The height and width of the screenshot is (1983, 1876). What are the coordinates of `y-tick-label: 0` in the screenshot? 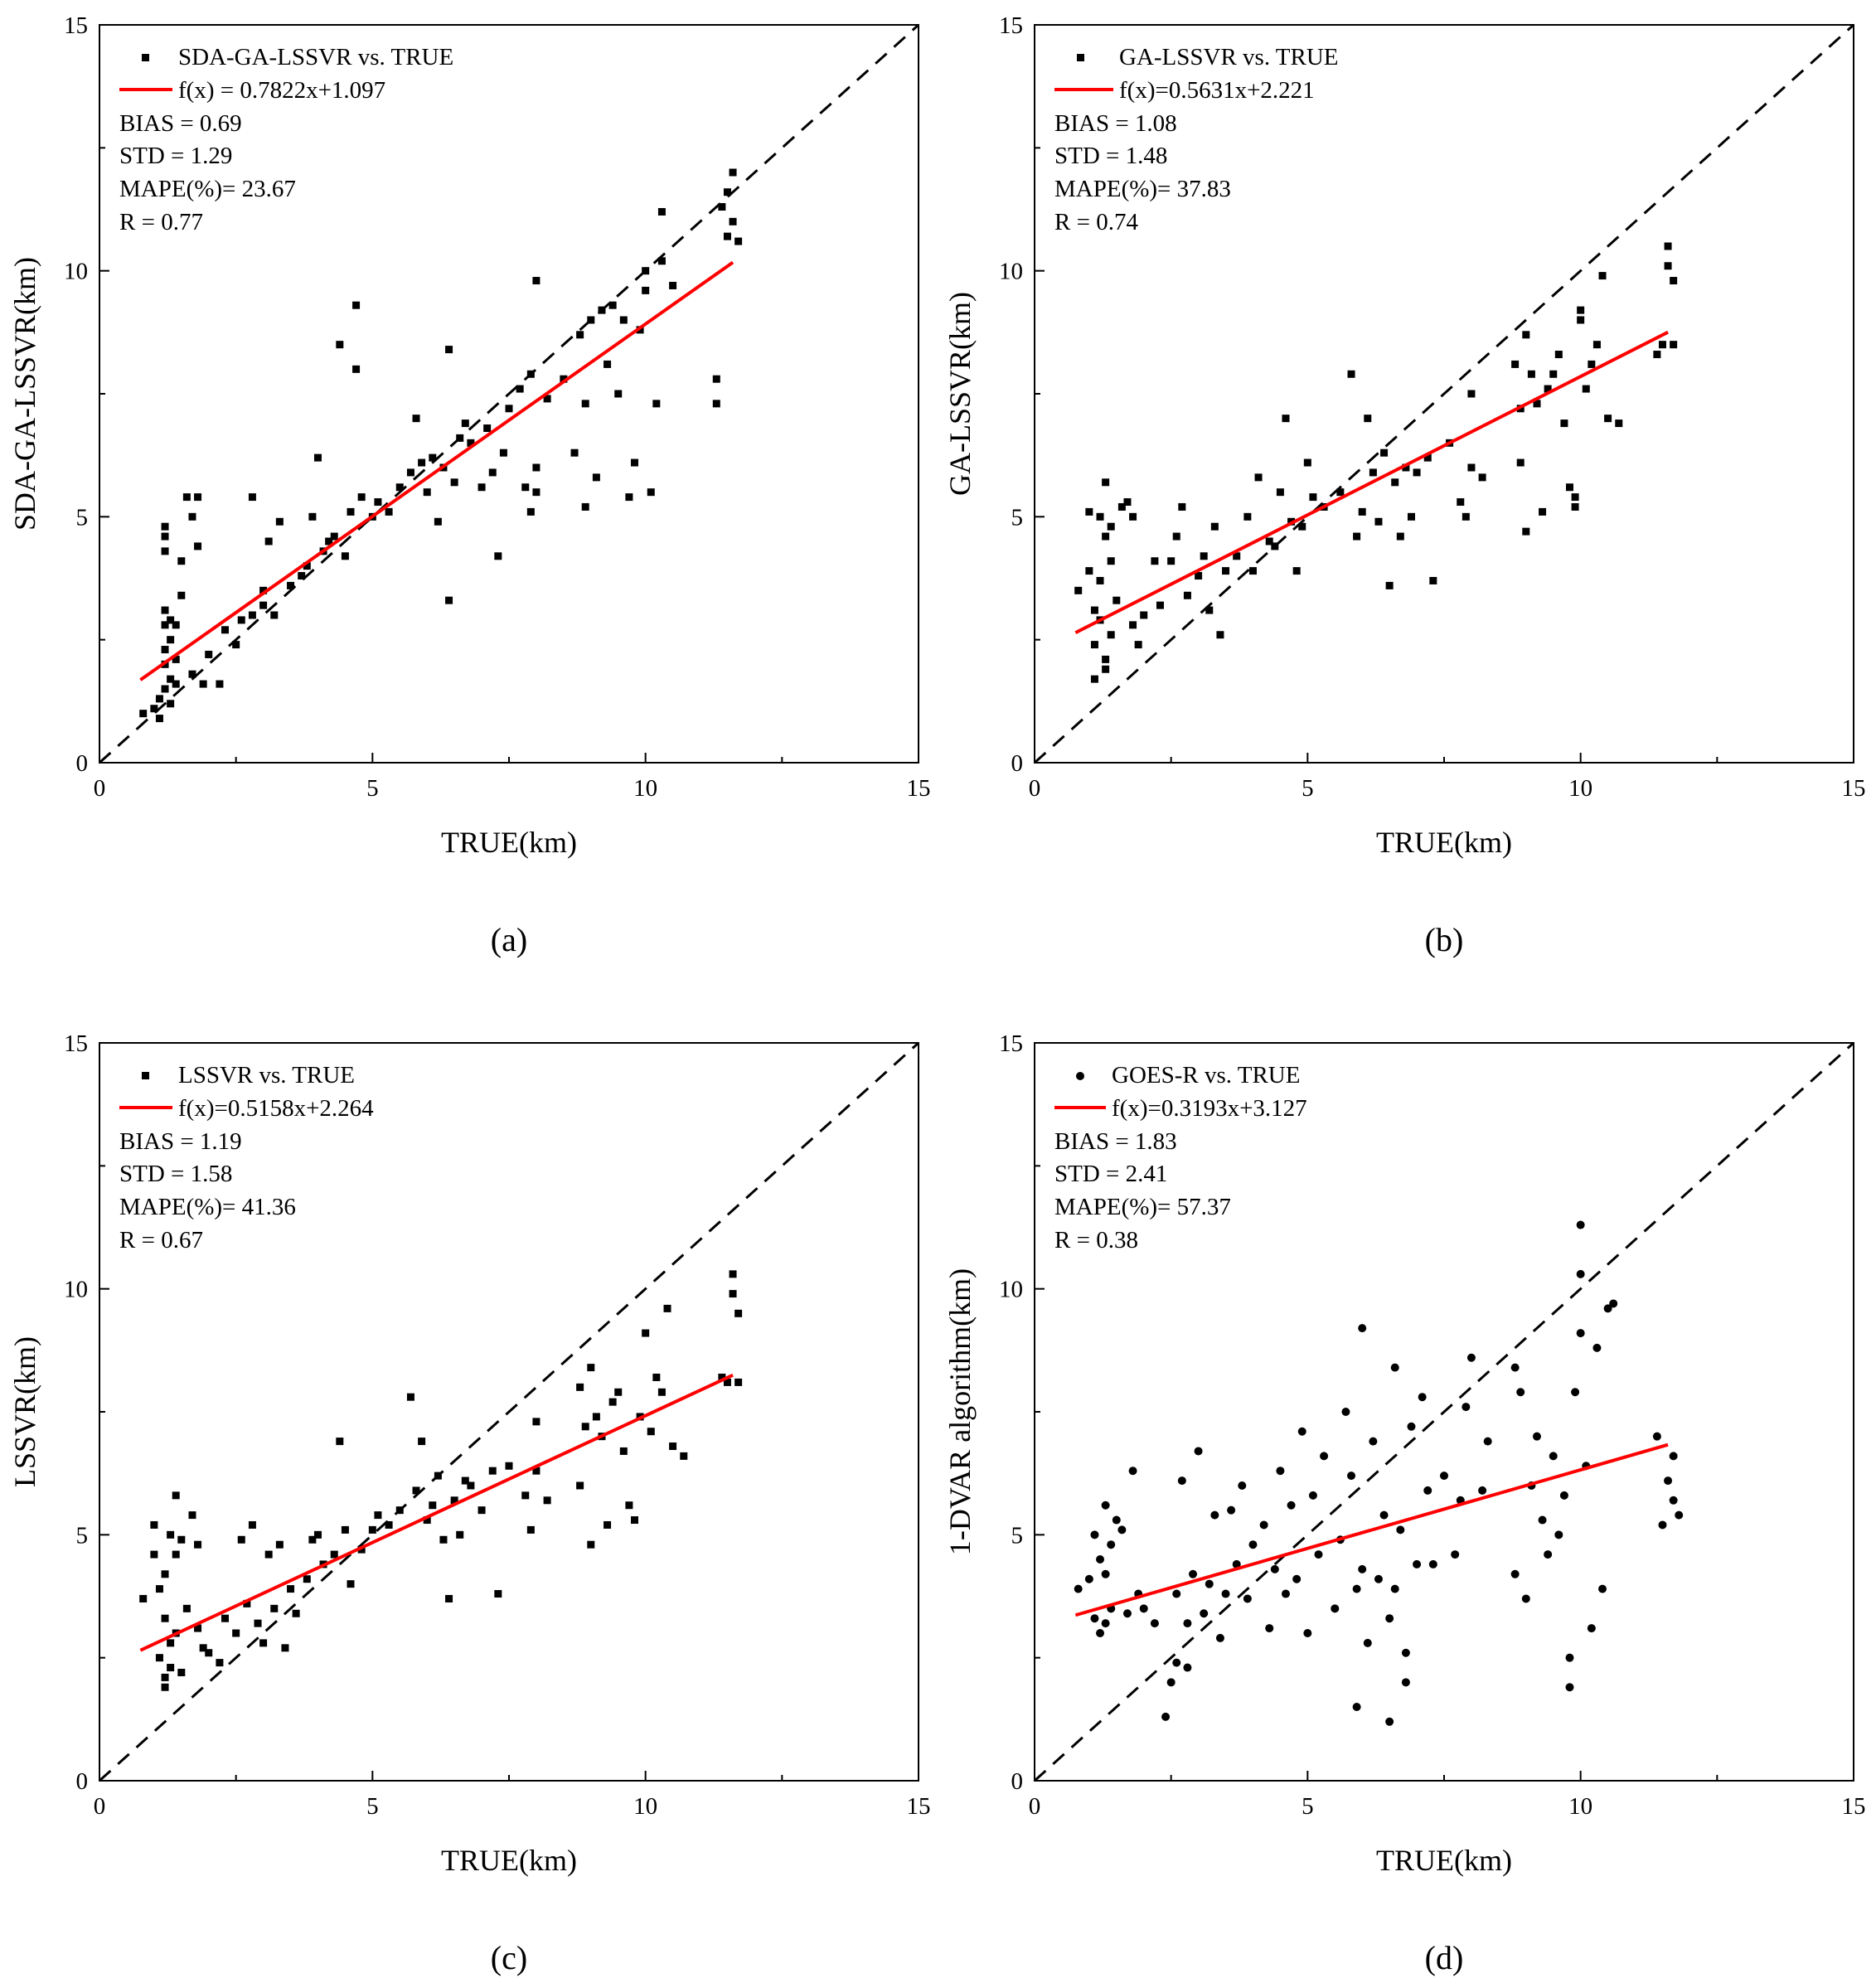 It's located at (82, 1781).